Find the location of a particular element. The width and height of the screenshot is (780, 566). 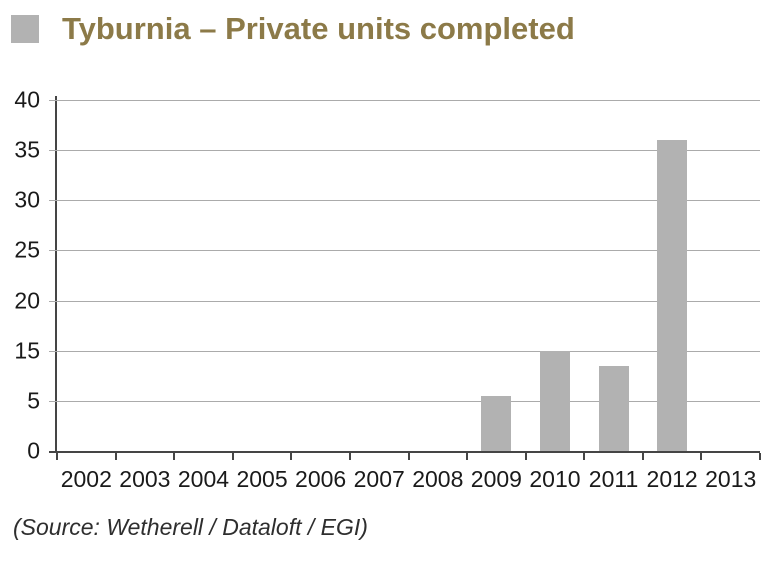

y-axis-tick-label: 0 is located at coordinates (33, 450).